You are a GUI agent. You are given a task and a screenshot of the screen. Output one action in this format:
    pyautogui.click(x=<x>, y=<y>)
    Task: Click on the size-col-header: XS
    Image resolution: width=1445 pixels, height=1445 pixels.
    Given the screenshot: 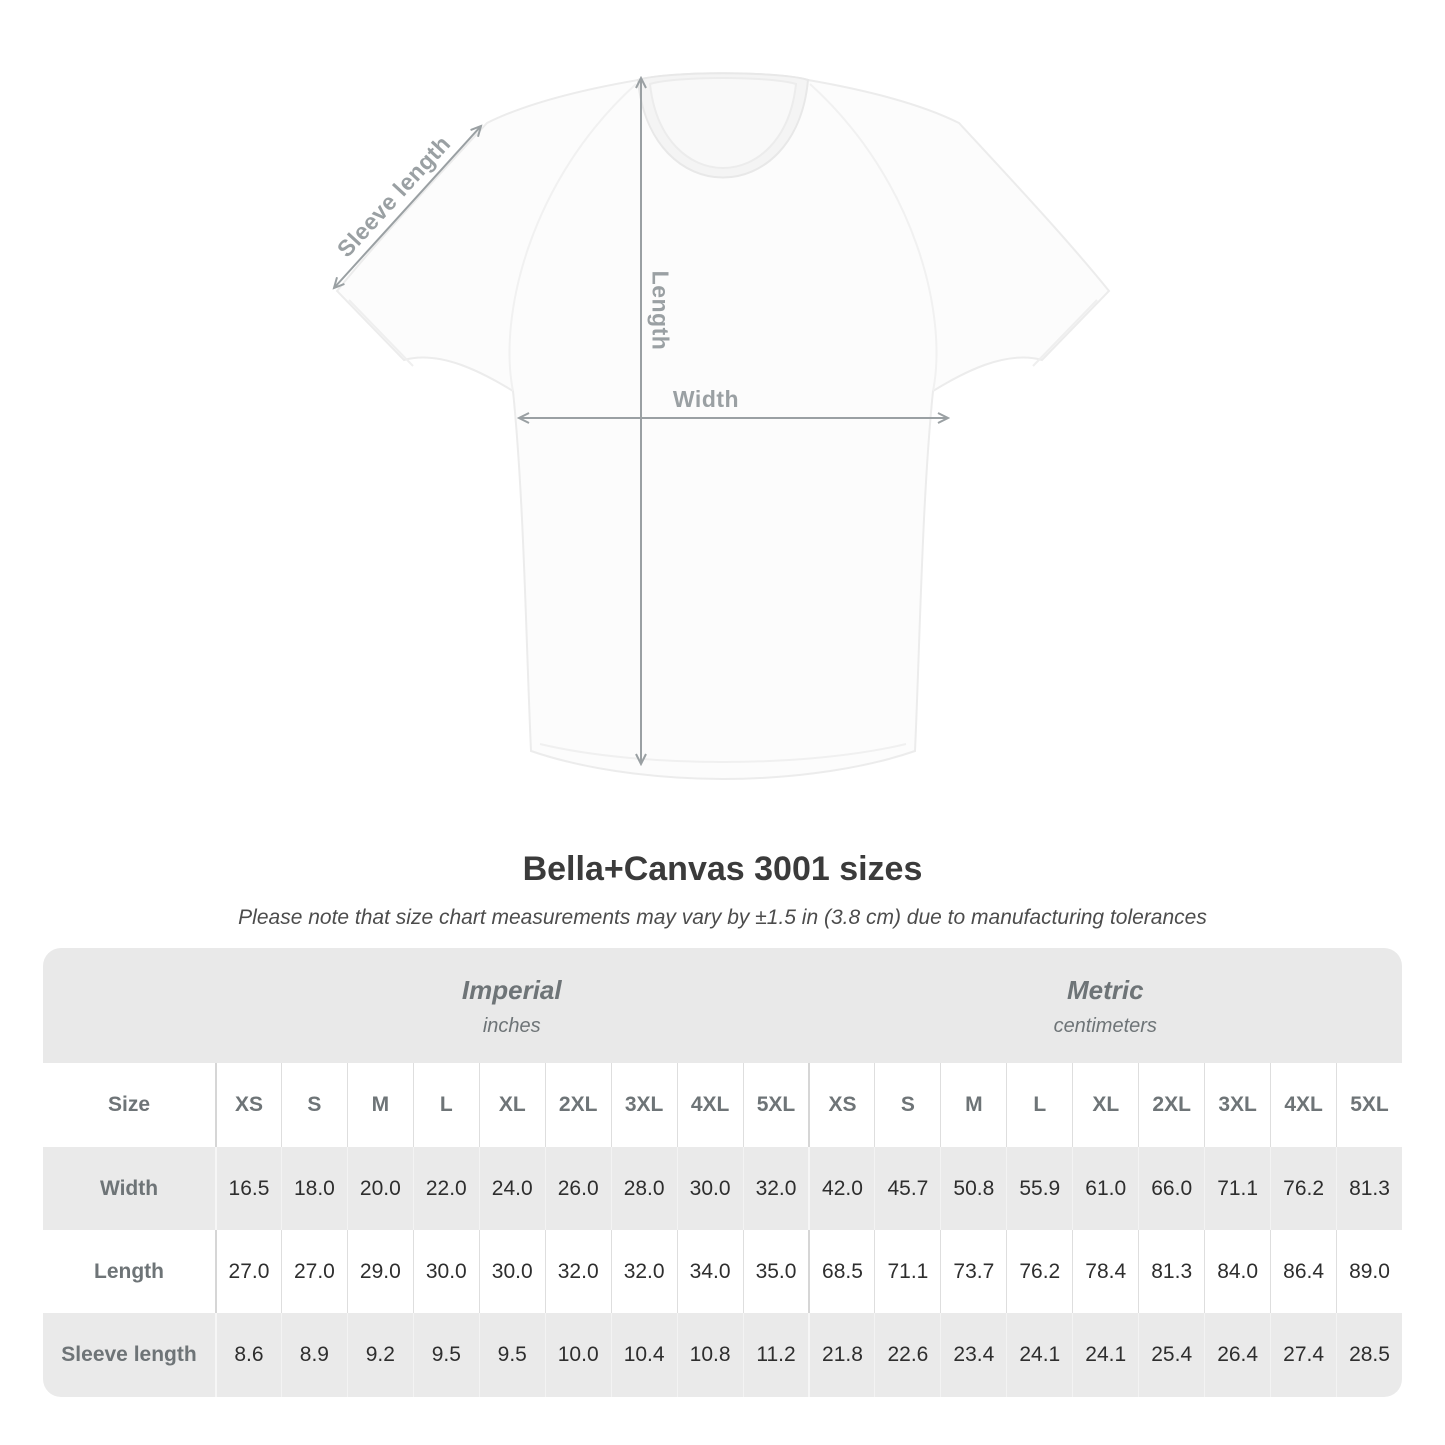 What is the action you would take?
    pyautogui.click(x=841, y=1105)
    